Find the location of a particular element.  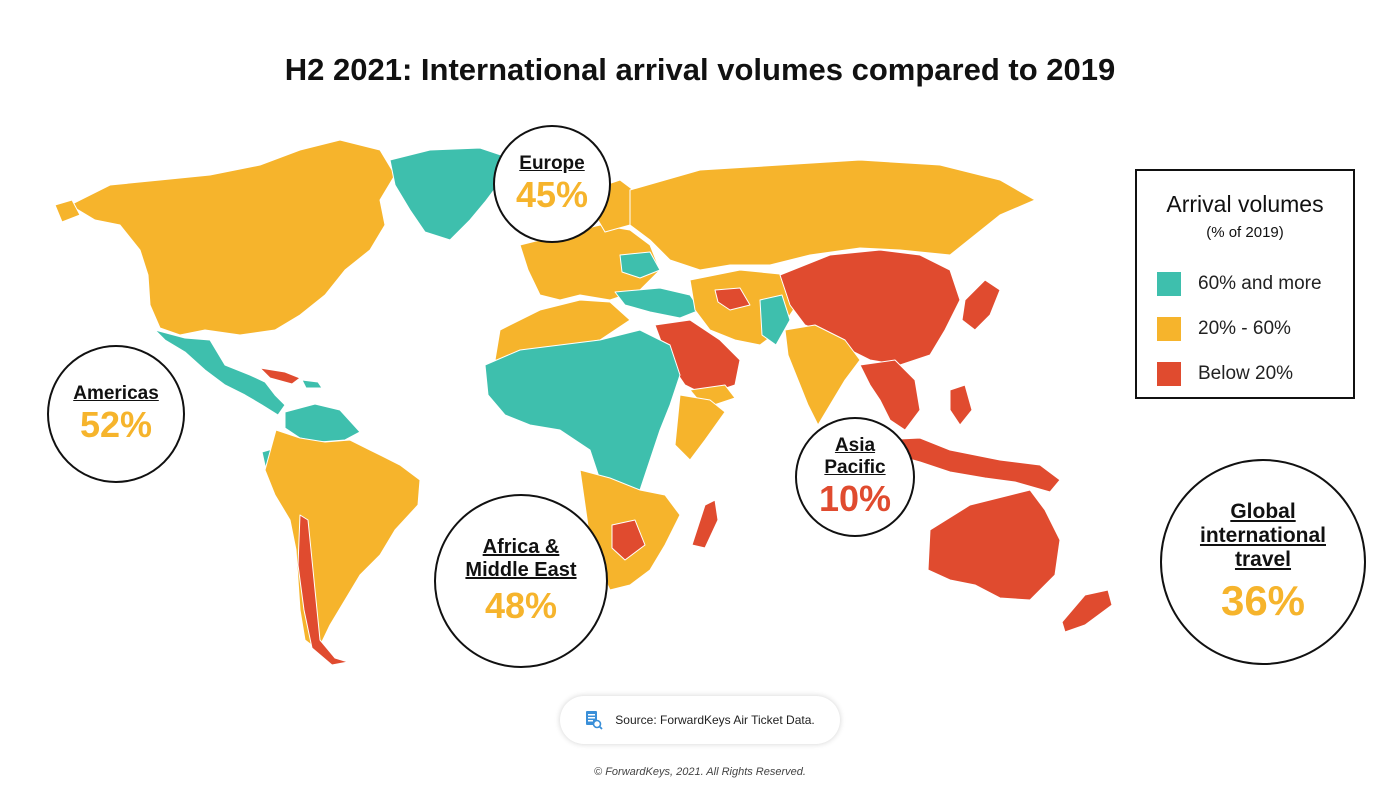

americas-value: 52% is located at coordinates (116, 425).